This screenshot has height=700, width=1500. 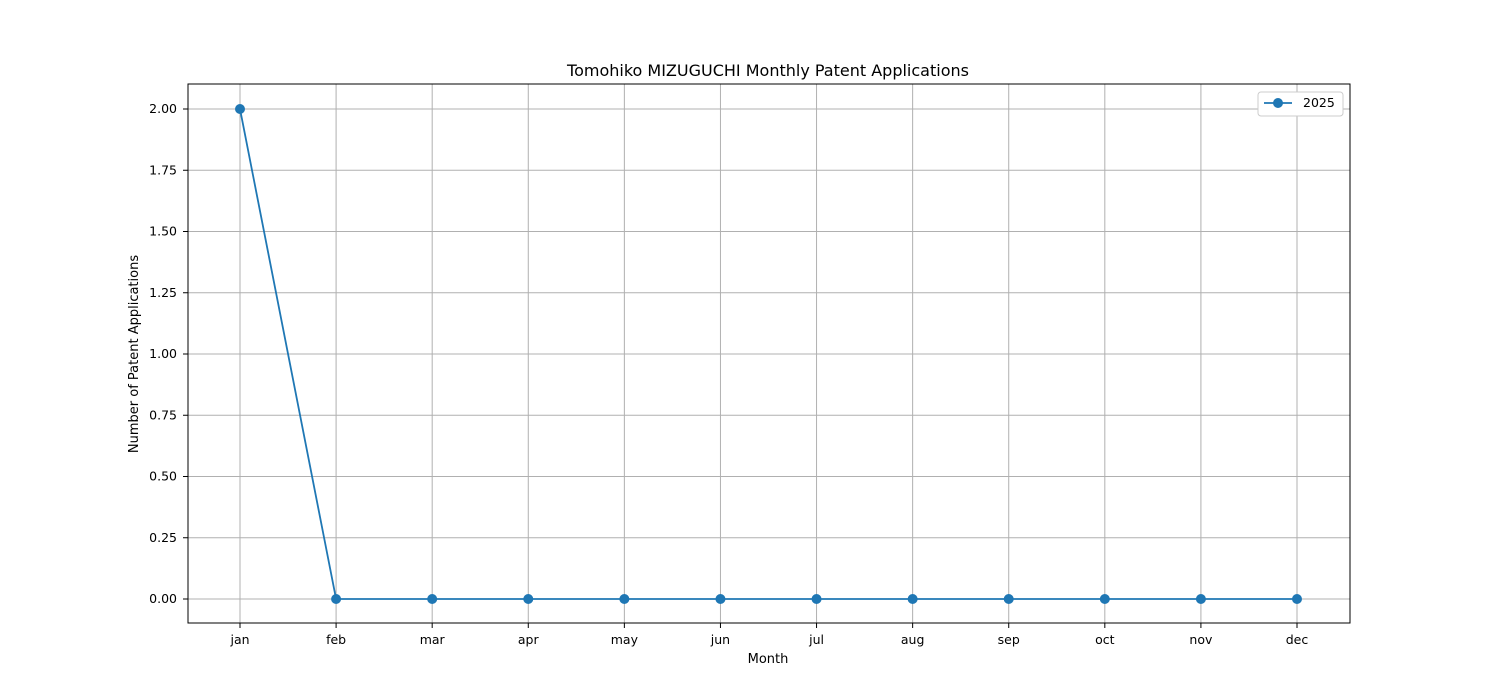 I want to click on x-tick-label: aug, so click(x=913, y=639).